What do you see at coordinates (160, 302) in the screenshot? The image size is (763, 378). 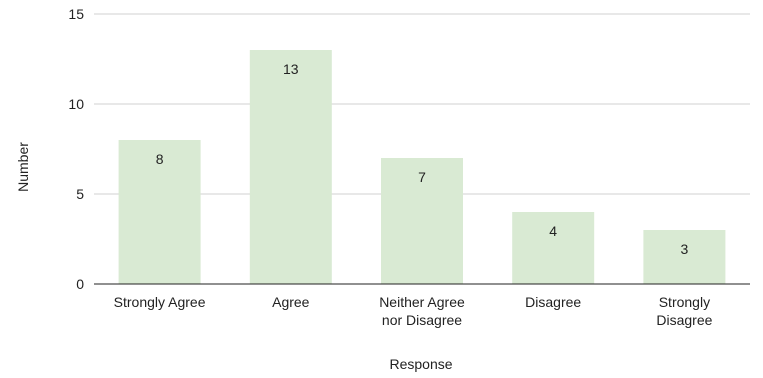 I see `x-tick-label: Strongly Agree` at bounding box center [160, 302].